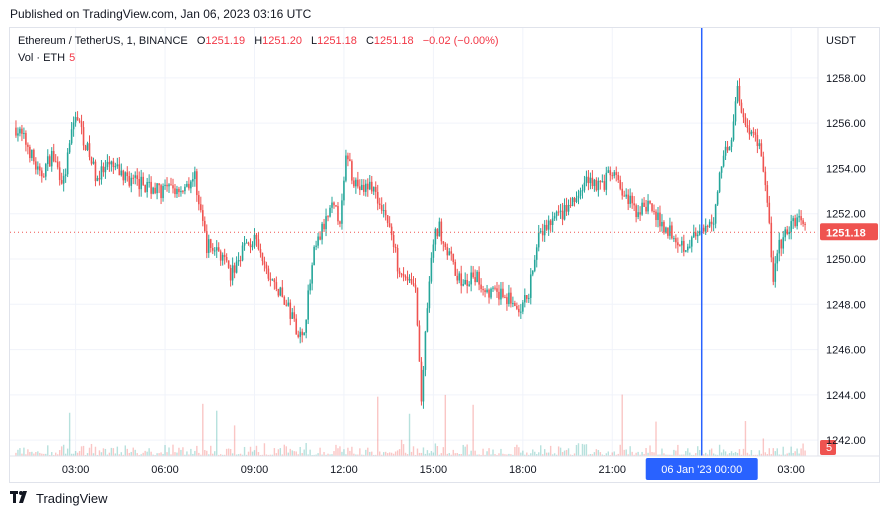 This screenshot has height=518, width=891. Describe the element at coordinates (103, 41) in the screenshot. I see `symbol-name: Ethereum / TetherUS, 1, BINANCE` at that location.